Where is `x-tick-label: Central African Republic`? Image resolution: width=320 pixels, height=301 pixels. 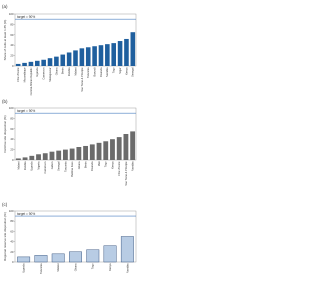
x-tick-label: Central African Republic is located at coordinates (31, 81).